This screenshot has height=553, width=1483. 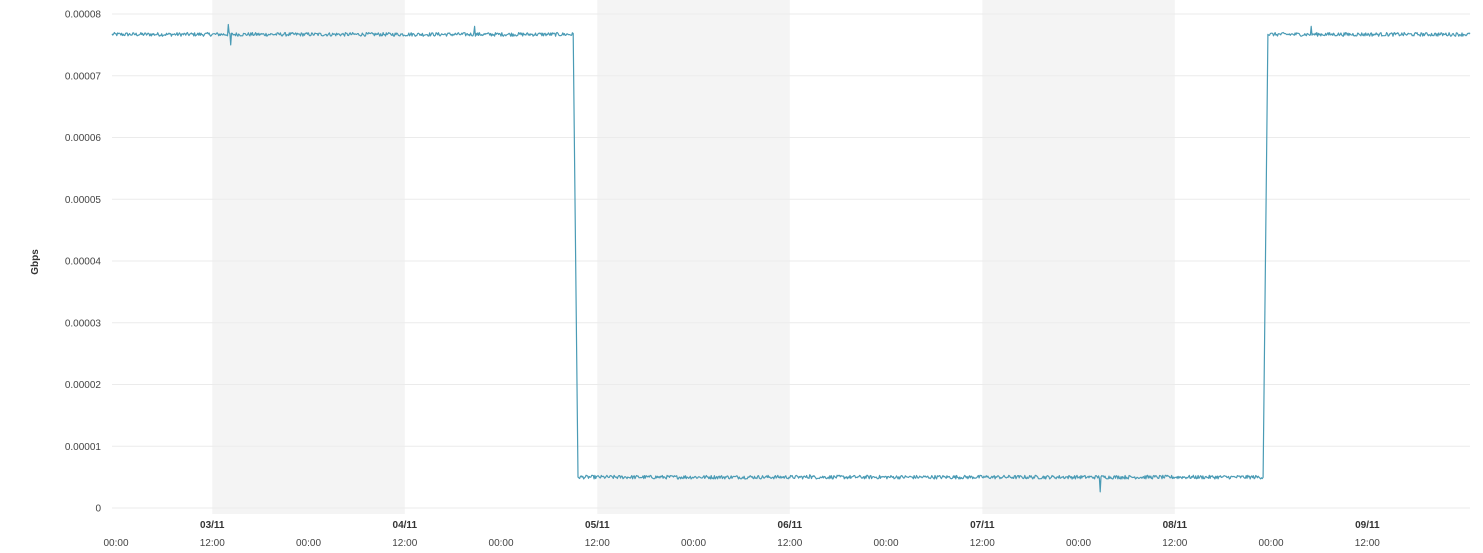 What do you see at coordinates (83, 15) in the screenshot?
I see `y-tick-label: 0.00008` at bounding box center [83, 15].